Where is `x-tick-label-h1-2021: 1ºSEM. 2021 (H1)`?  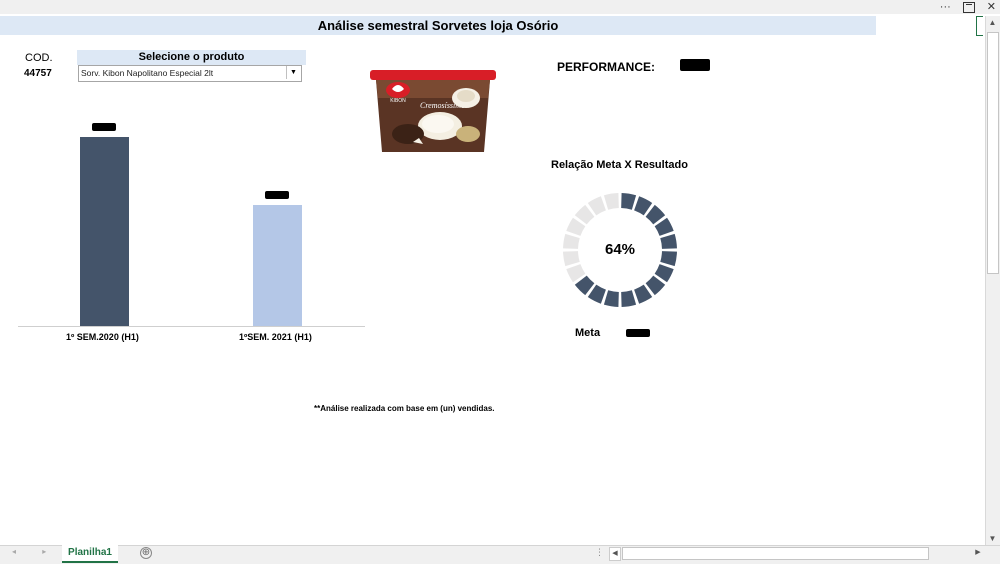
x-tick-label-h1-2021: 1ºSEM. 2021 (H1) is located at coordinates (275, 337).